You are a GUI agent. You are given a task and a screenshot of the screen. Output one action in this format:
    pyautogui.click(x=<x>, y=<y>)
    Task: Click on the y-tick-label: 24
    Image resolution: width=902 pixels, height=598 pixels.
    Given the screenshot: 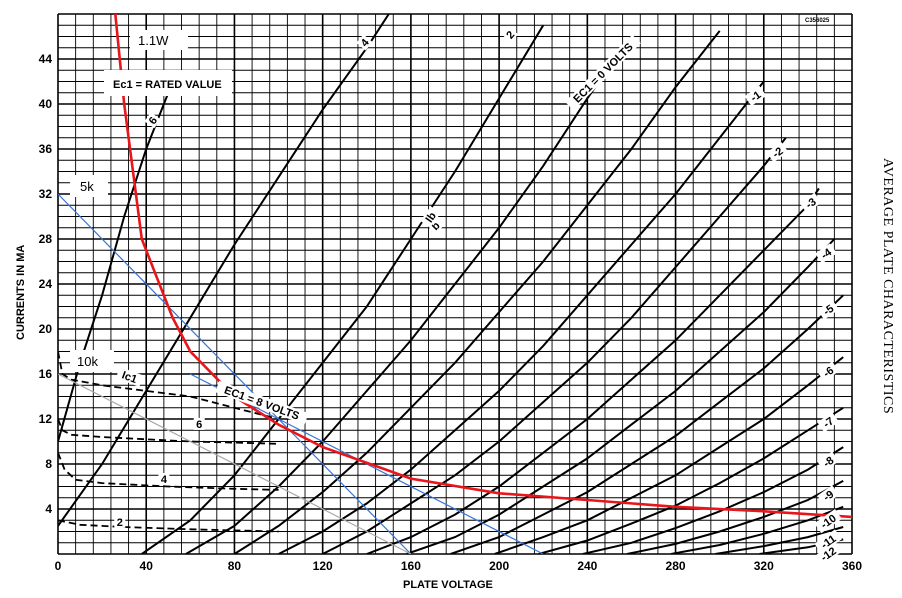 What is the action you would take?
    pyautogui.click(x=46, y=284)
    